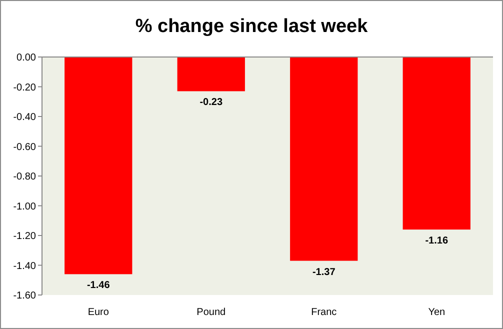 This screenshot has width=503, height=329. What do you see at coordinates (24, 296) in the screenshot?
I see `y-tick-label: -1.60` at bounding box center [24, 296].